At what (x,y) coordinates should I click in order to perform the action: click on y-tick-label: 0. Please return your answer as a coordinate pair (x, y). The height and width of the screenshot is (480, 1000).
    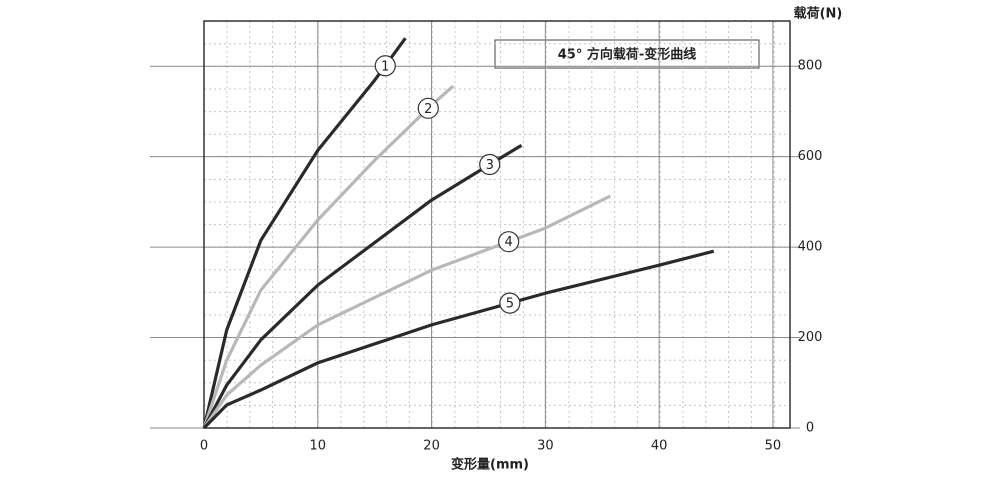
    Looking at the image, I should click on (810, 428).